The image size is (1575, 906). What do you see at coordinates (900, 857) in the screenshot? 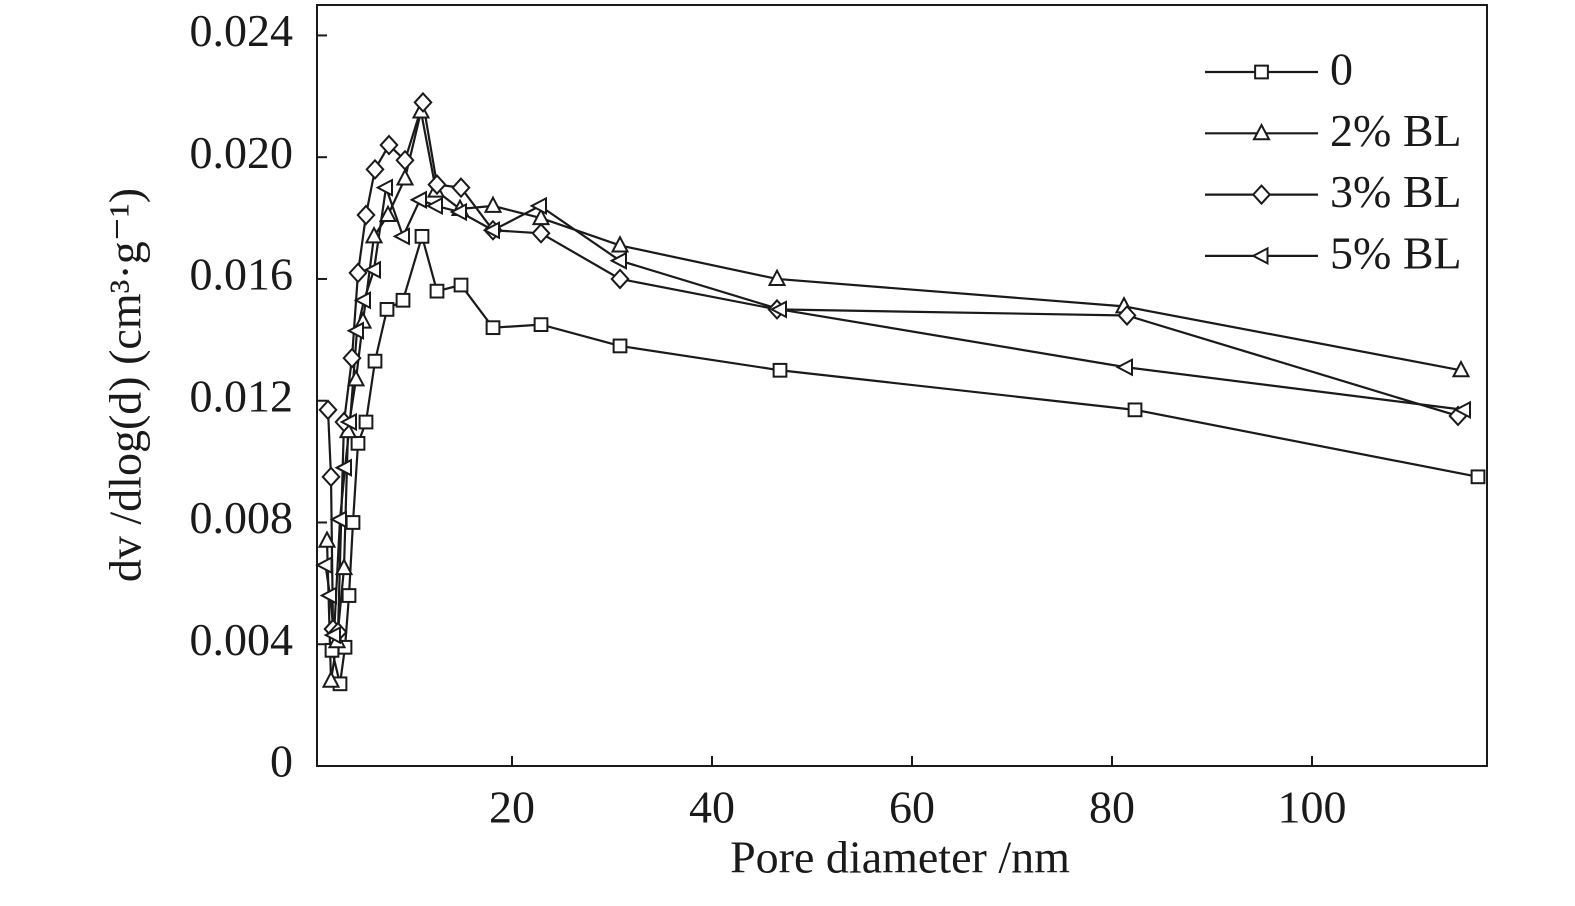
I see `x-axis-label: Pore diameter /nm` at bounding box center [900, 857].